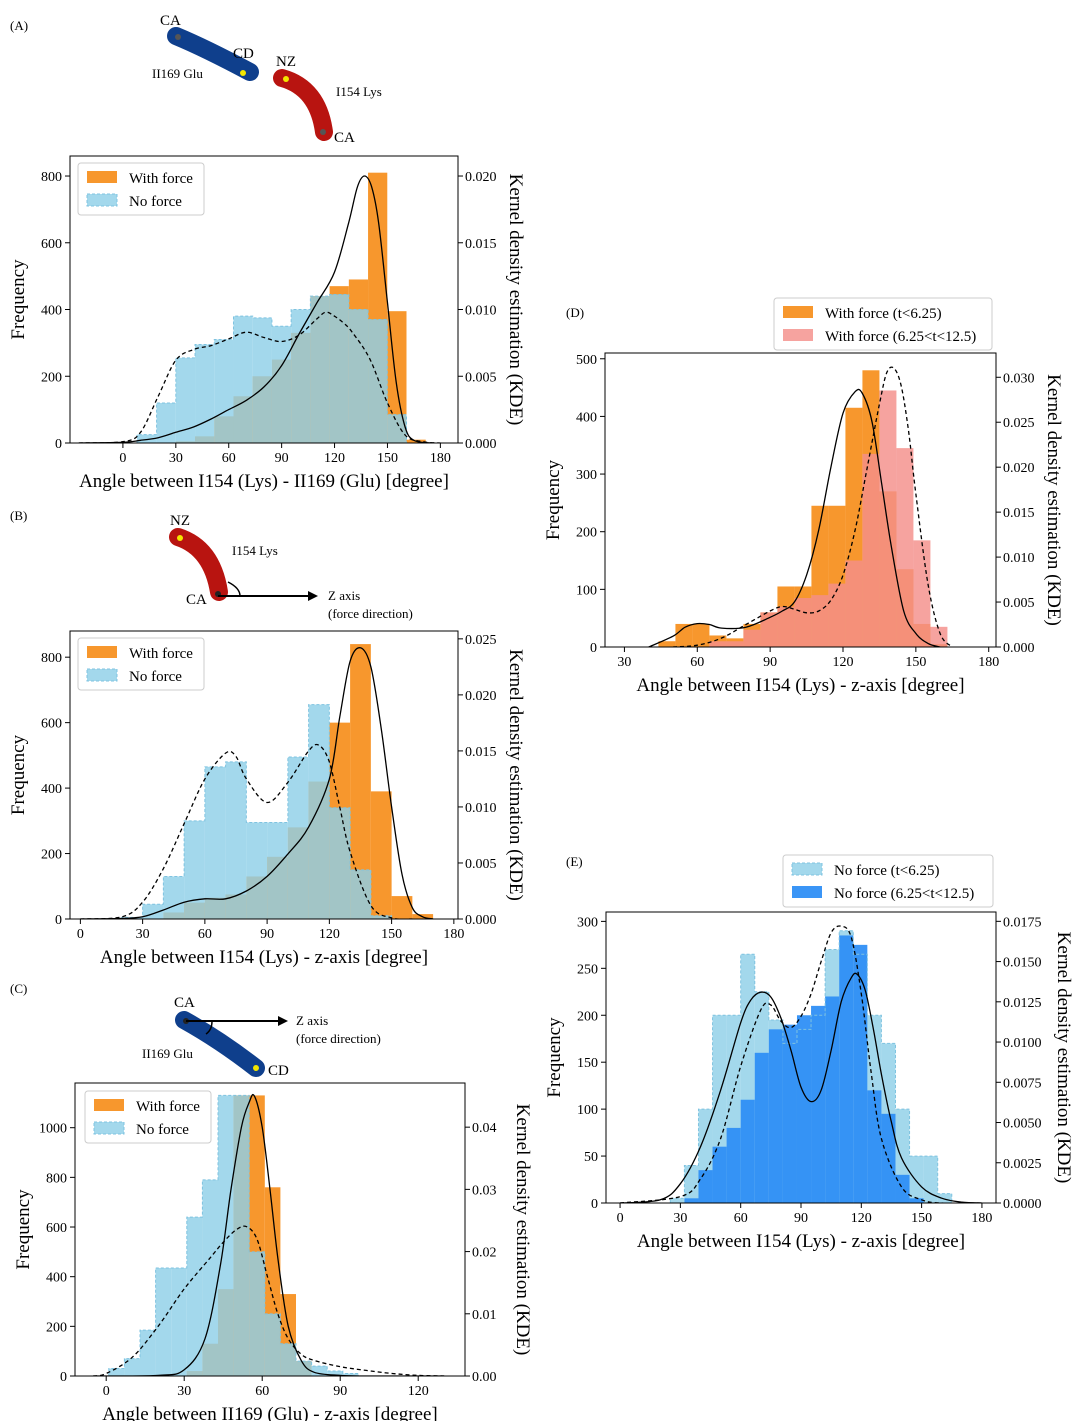 Image resolution: width=1072 pixels, height=1421 pixels. What do you see at coordinates (234, 589) in the screenshot?
I see `angle-arc-b` at bounding box center [234, 589].